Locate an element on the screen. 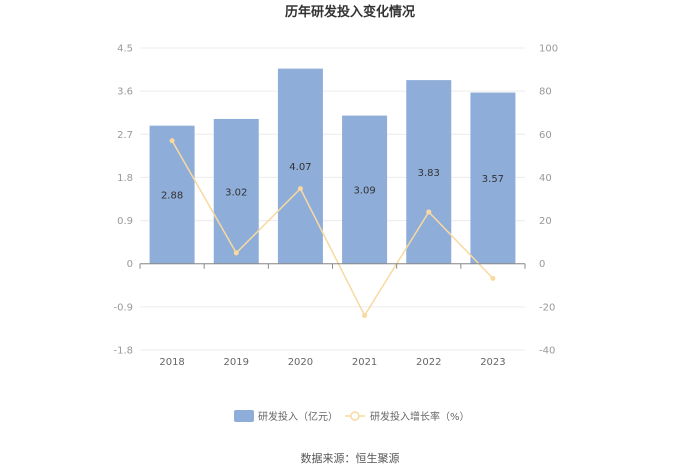 Image resolution: width=700 pixels, height=474 pixels. y-left-tick-label: 4.5 is located at coordinates (125, 49).